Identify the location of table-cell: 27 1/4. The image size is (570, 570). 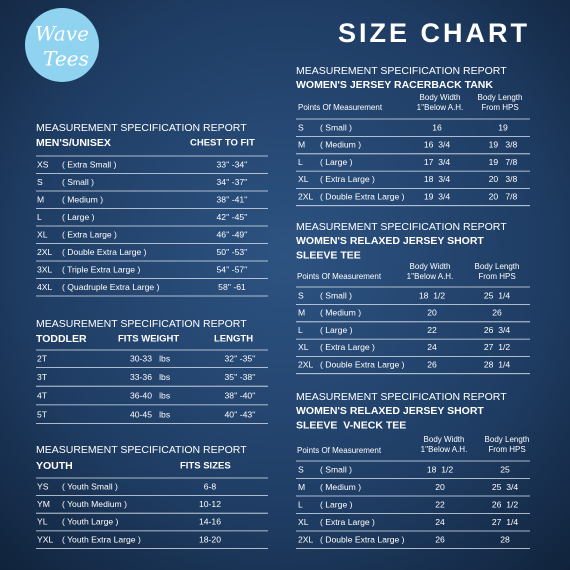
(505, 522).